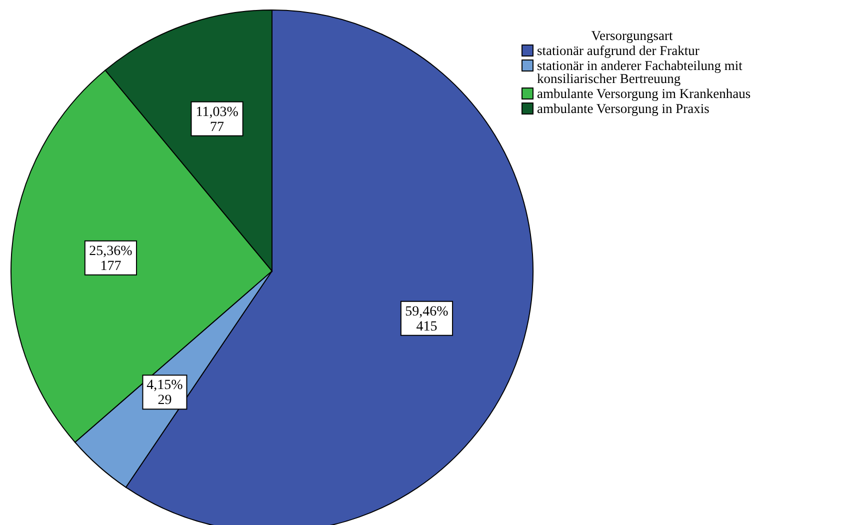 This screenshot has height=525, width=860. Describe the element at coordinates (217, 119) in the screenshot. I see `data-label: 11,03% 77` at that location.